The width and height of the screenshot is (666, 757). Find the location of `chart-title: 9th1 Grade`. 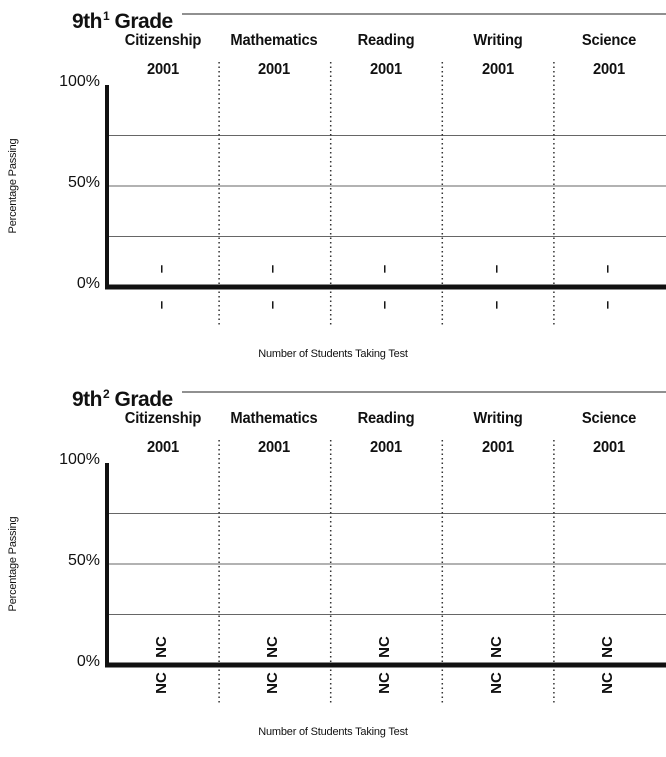

chart-title: 9th1 Grade is located at coordinates (122, 19).